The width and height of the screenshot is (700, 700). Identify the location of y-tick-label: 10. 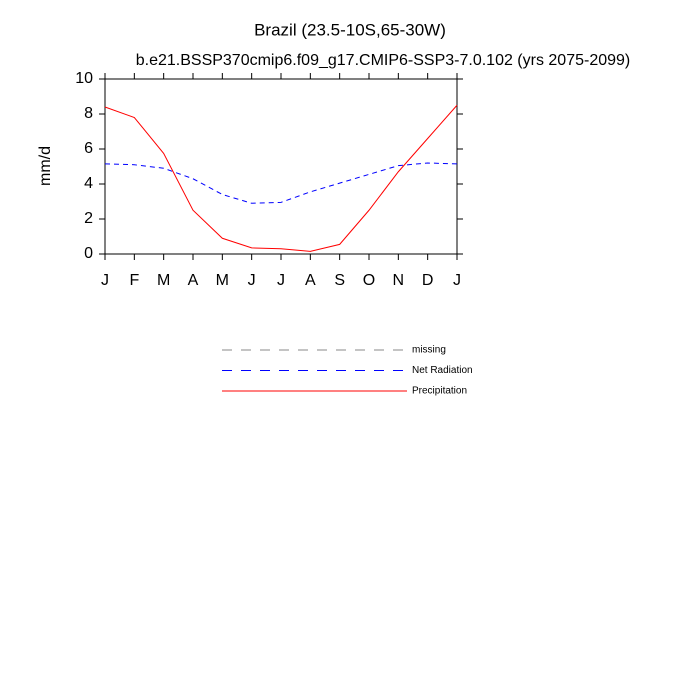
(84, 78).